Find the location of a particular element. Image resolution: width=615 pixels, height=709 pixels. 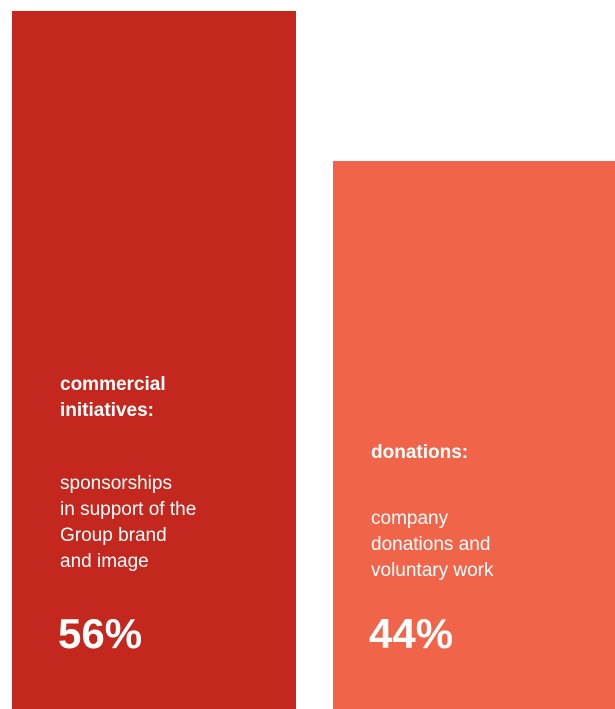

bar-heading: donations: is located at coordinates (420, 452).